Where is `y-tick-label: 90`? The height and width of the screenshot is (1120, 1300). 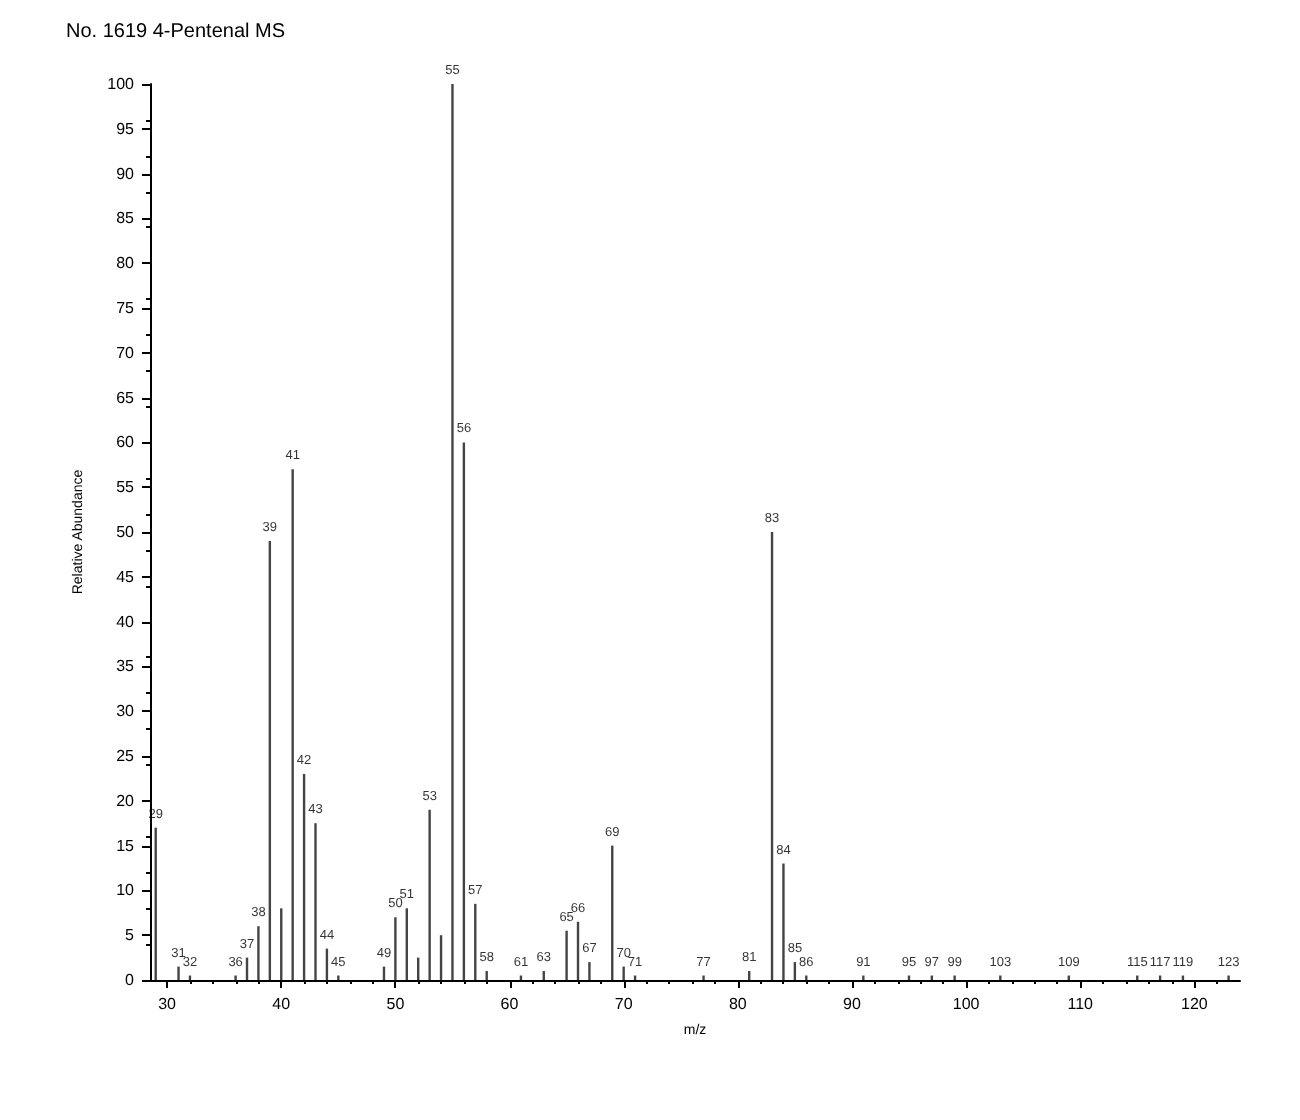 y-tick-label: 90 is located at coordinates (126, 173).